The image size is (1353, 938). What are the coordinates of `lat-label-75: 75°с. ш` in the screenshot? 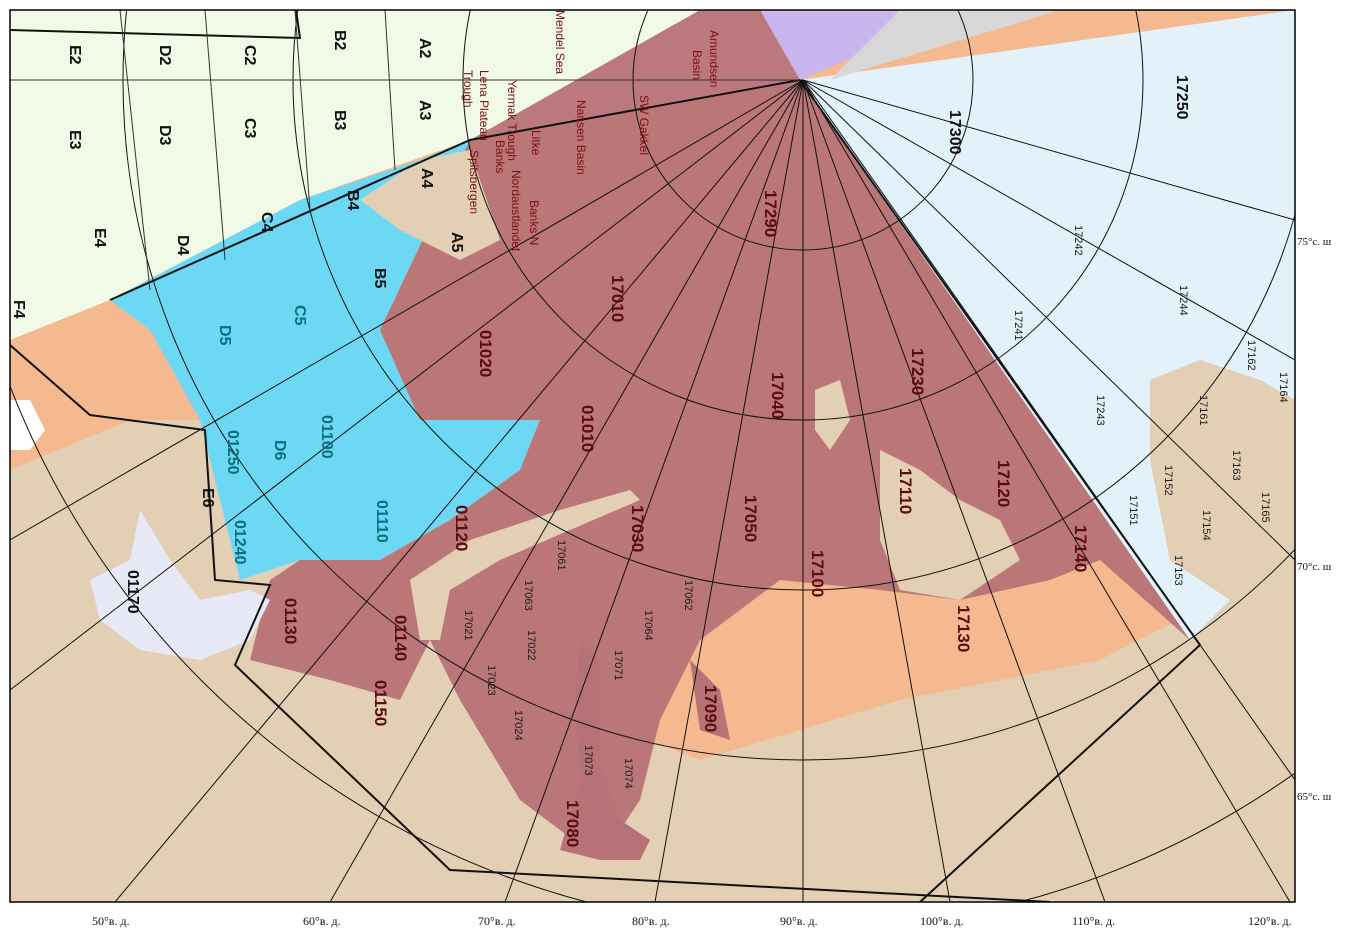 It's located at (1314, 242).